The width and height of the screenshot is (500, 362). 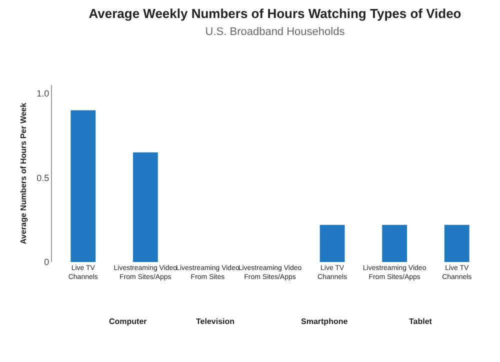 What do you see at coordinates (128, 321) in the screenshot?
I see `text: Computer` at bounding box center [128, 321].